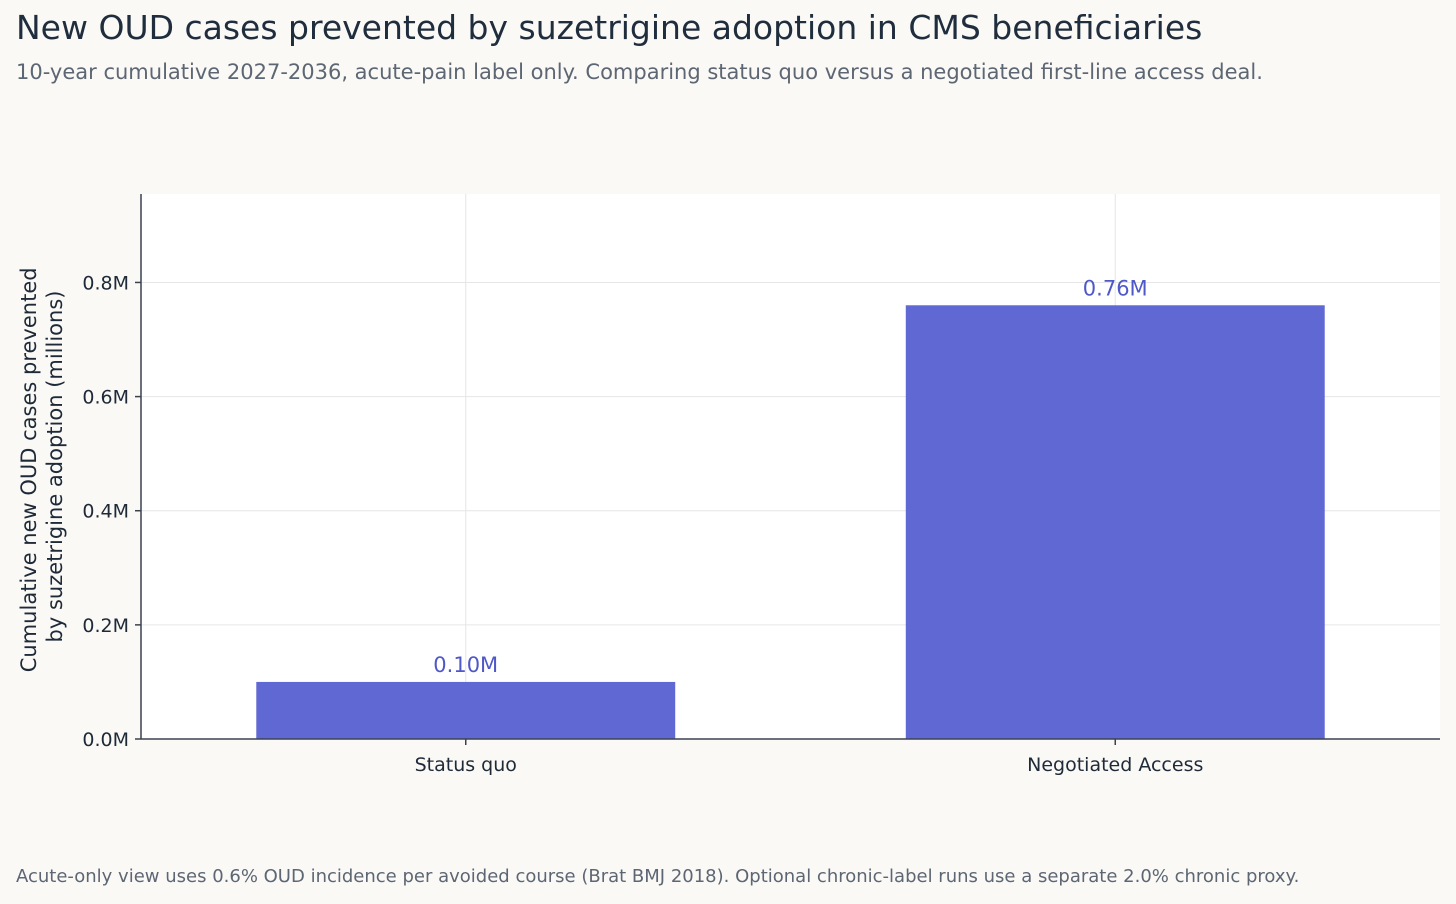 This screenshot has height=904, width=1456. I want to click on data-label: 0.10M, so click(465, 665).